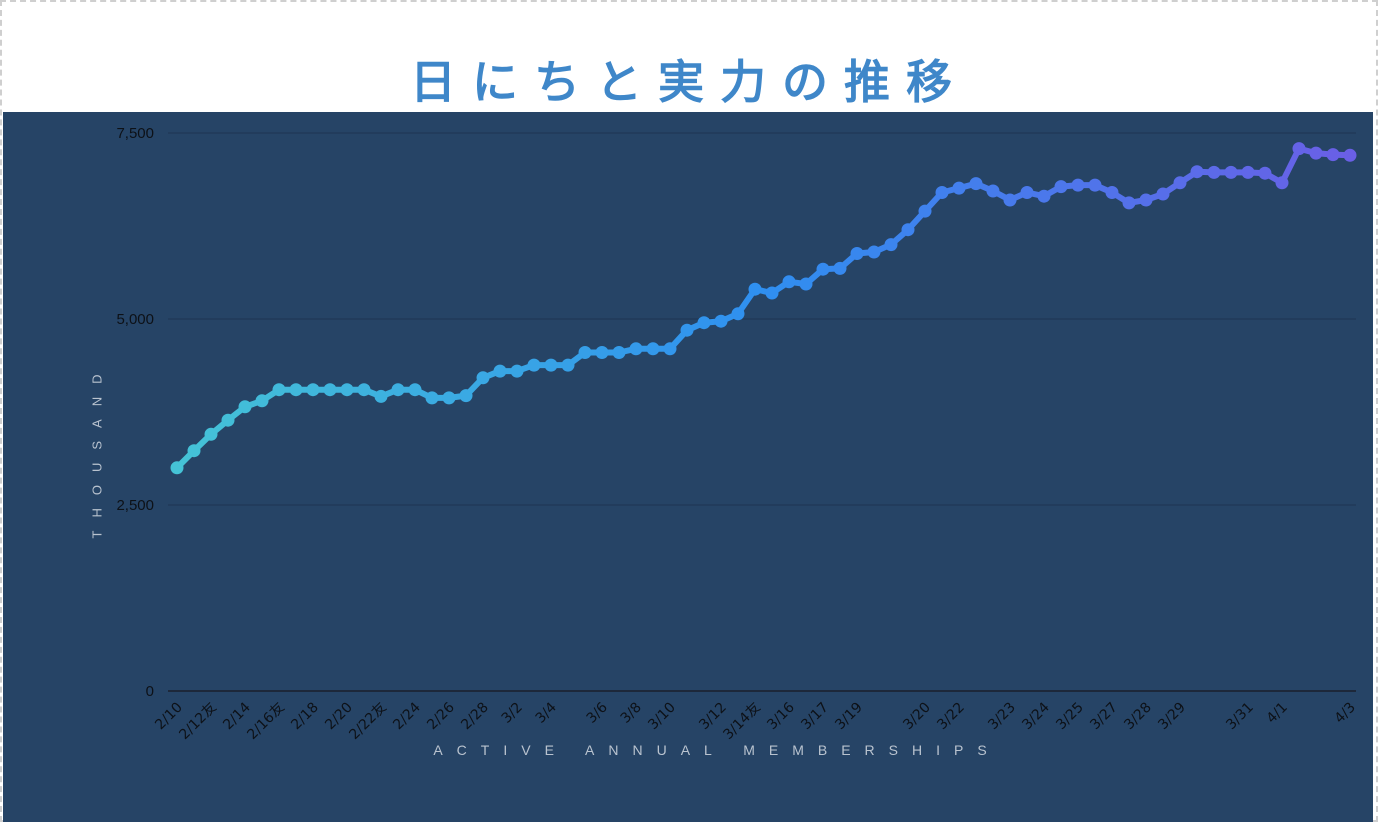  What do you see at coordinates (305, 717) in the screenshot?
I see `x-tick-label: 2/18` at bounding box center [305, 717].